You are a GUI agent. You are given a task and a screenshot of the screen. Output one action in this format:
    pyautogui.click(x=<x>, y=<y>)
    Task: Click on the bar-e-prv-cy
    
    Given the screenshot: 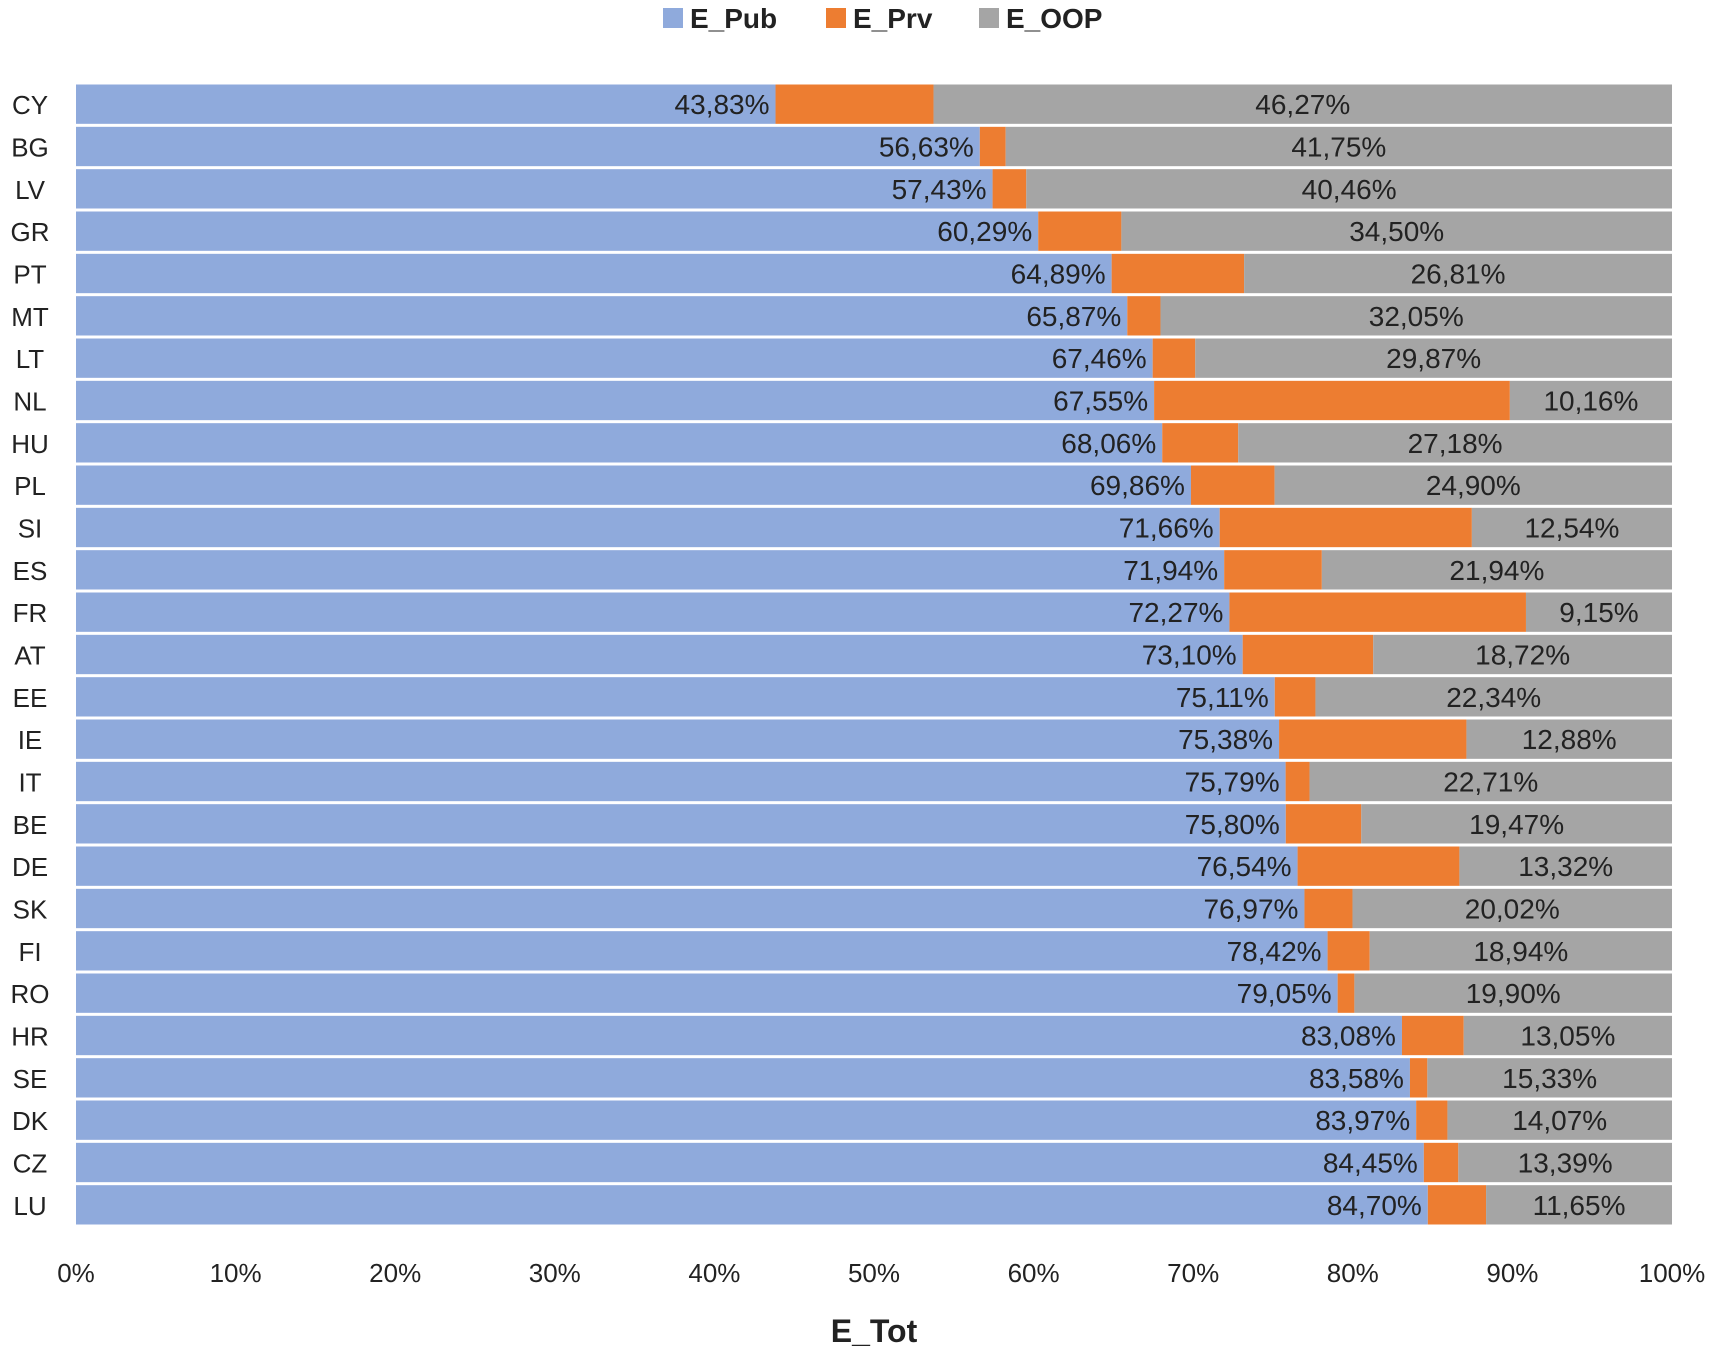 What is the action you would take?
    pyautogui.click(x=854, y=104)
    